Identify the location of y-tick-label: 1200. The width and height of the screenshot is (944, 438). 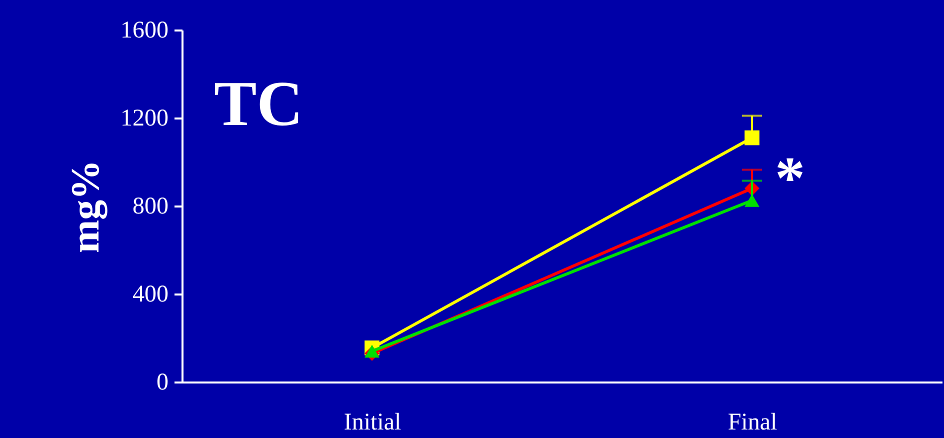
(144, 119).